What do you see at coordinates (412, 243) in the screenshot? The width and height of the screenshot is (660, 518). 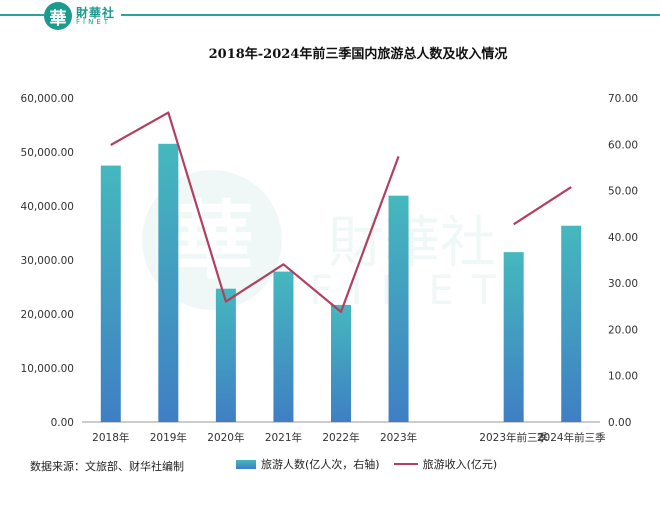 I see `watermark-name-cn: 財華社` at bounding box center [412, 243].